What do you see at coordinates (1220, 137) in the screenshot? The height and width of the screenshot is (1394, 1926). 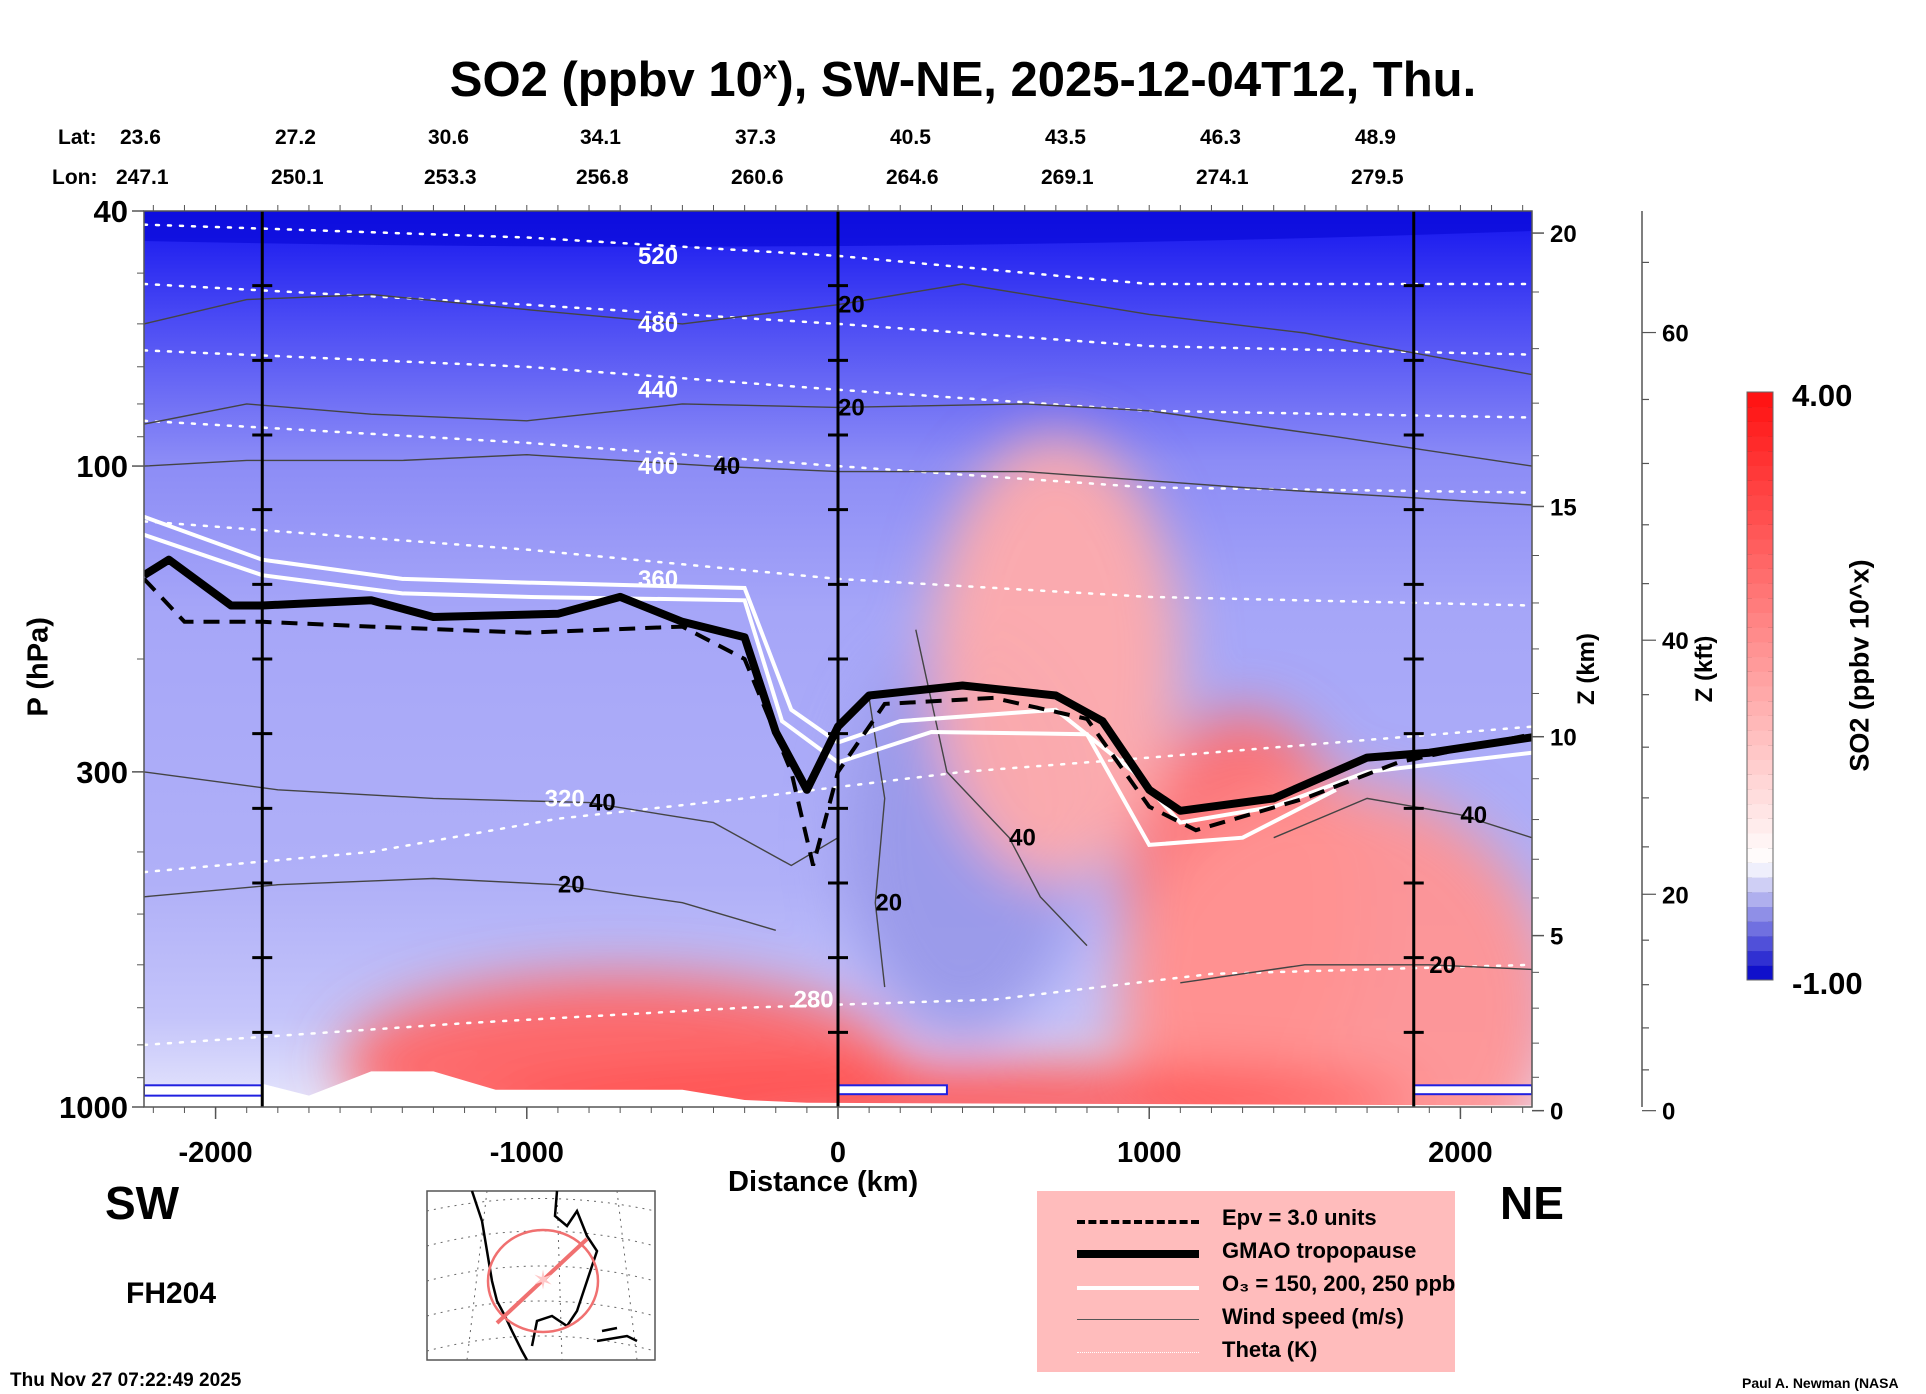 I see `lat-value: 46.3` at bounding box center [1220, 137].